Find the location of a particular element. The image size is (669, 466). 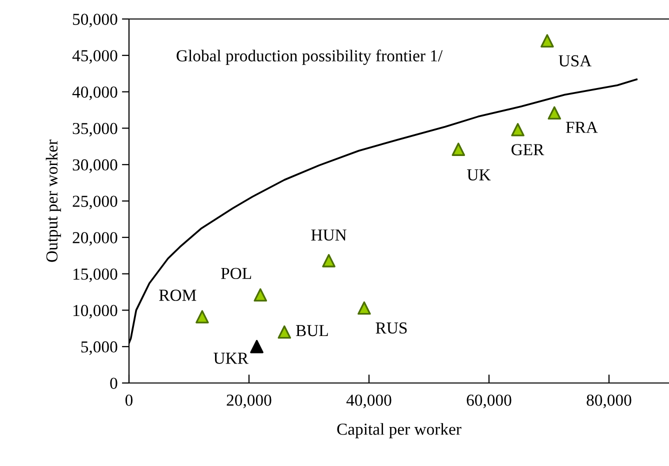

annotation: GER is located at coordinates (528, 150).